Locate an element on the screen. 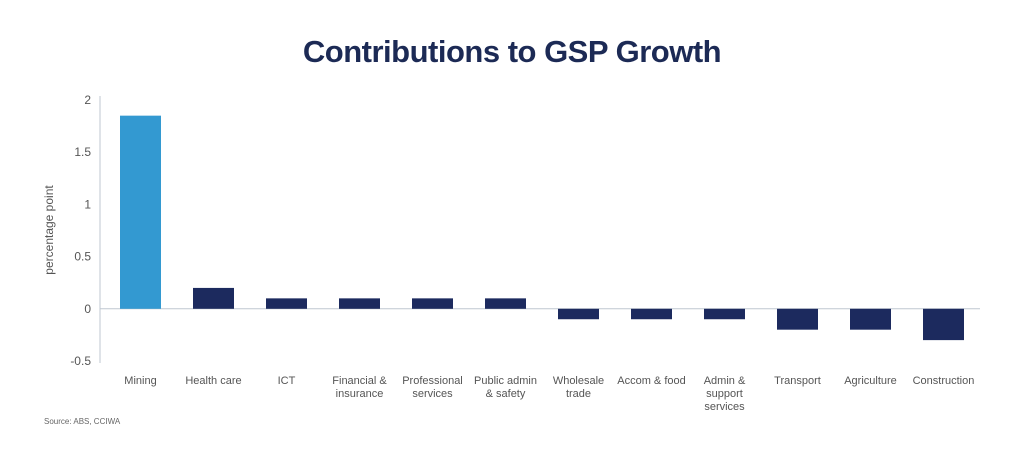  x-tick-label: Construction is located at coordinates (944, 381).